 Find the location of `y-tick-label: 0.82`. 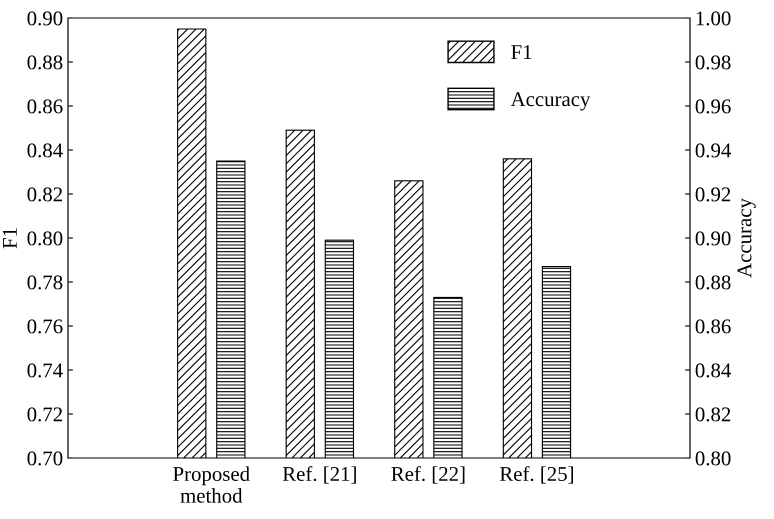

y-tick-label: 0.82 is located at coordinates (44, 194).